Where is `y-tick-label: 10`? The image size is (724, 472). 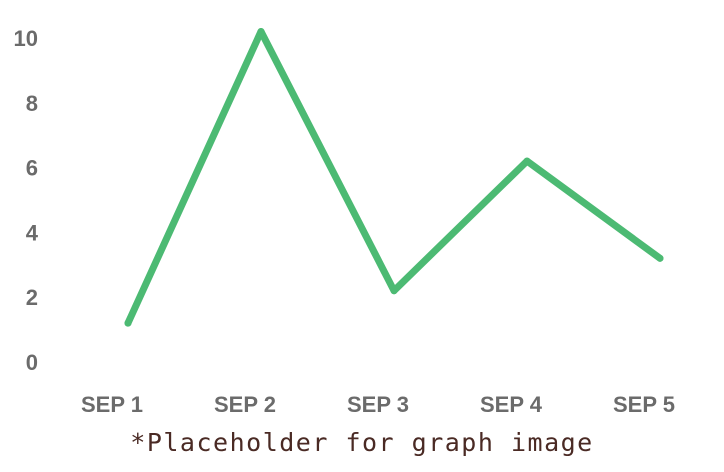
y-tick-label: 10 is located at coordinates (26, 38).